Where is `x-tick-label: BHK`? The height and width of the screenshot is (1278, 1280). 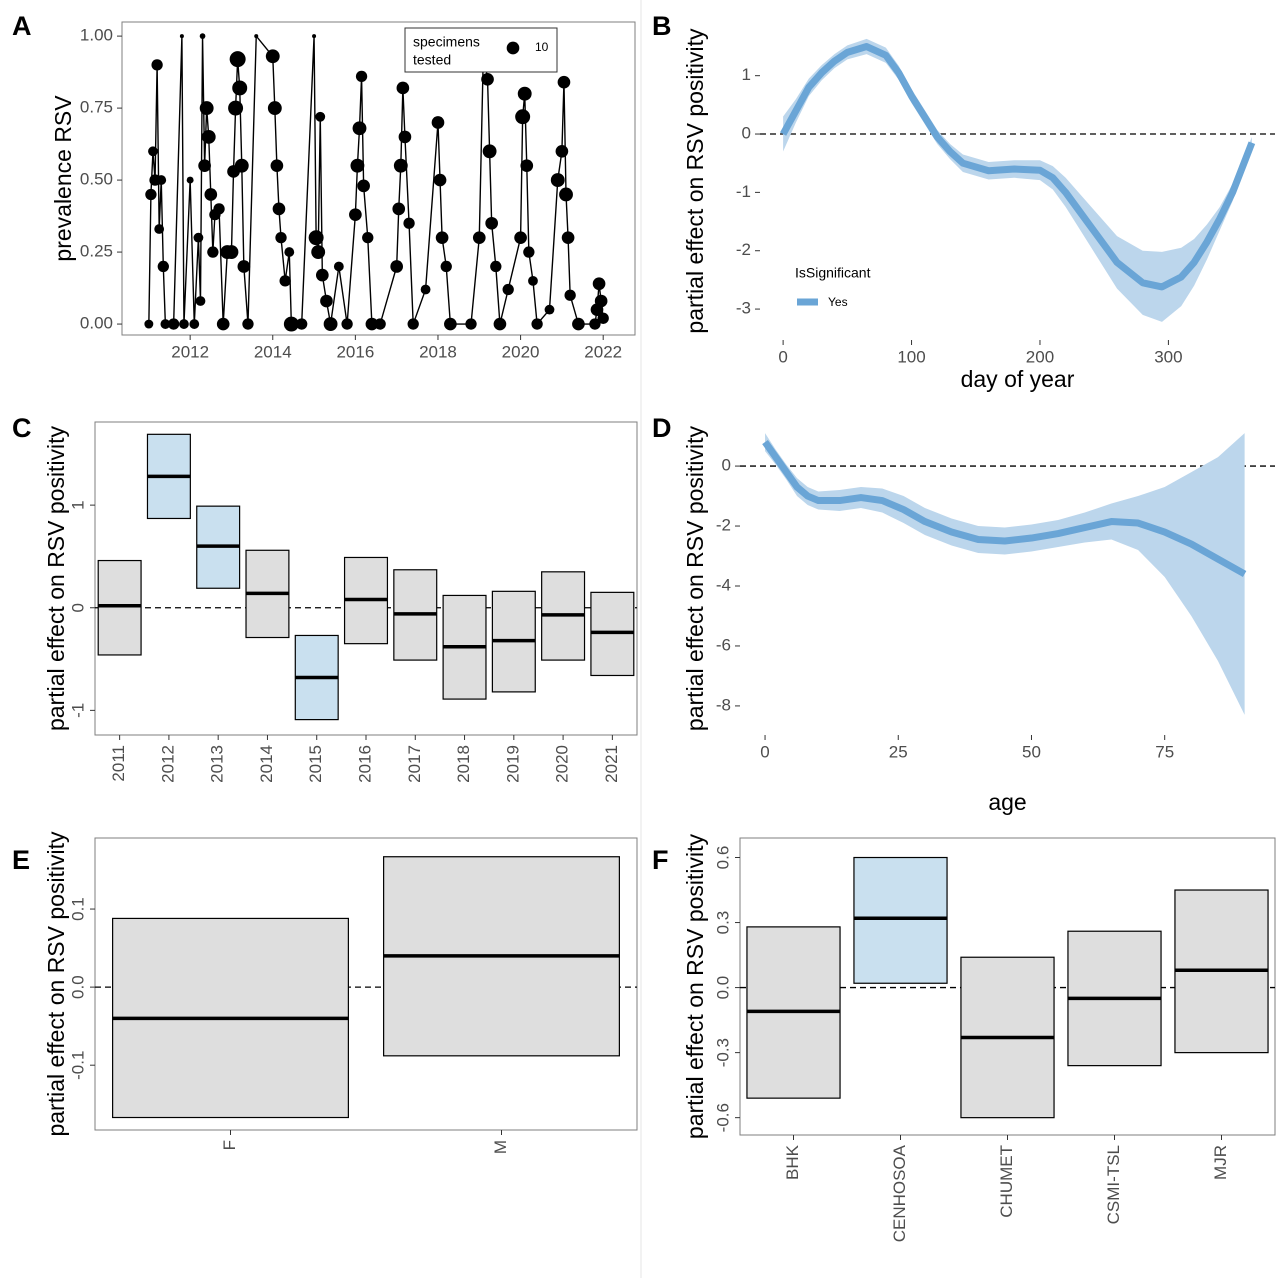 x-tick-label: BHK is located at coordinates (792, 1162).